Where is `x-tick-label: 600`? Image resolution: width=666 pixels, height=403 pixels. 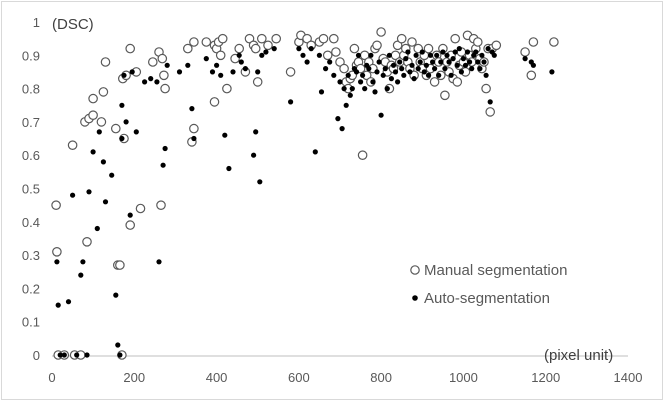
x-tick-label: 600 is located at coordinates (299, 377).